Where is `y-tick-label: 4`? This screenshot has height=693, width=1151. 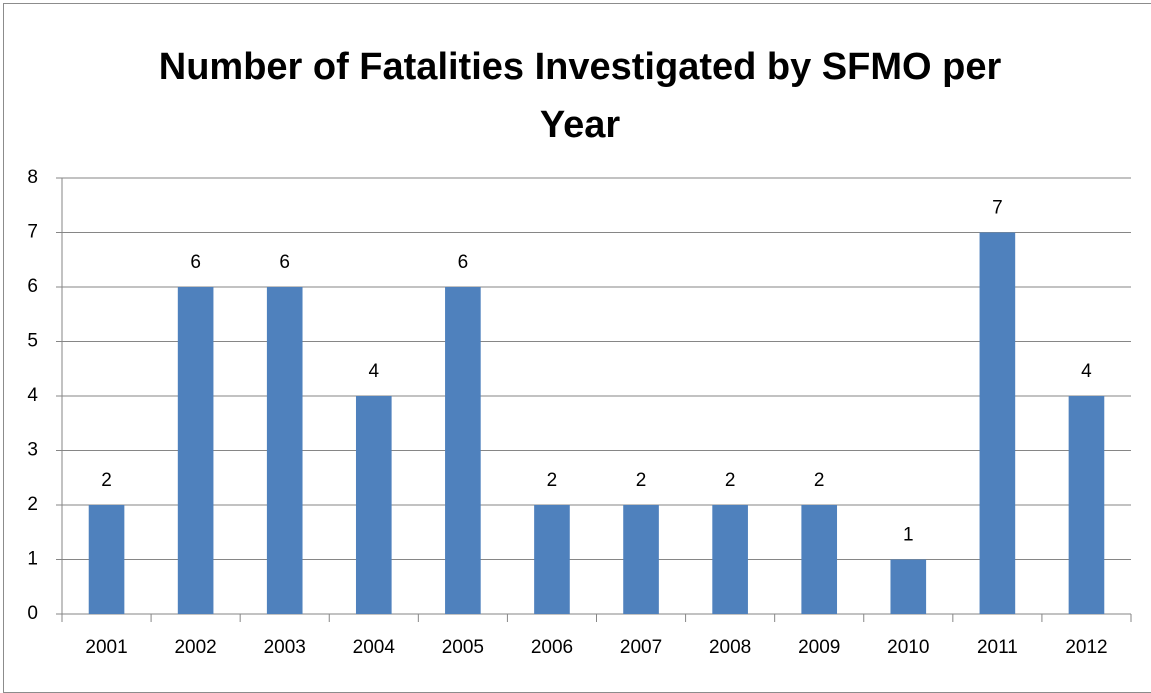 y-tick-label: 4 is located at coordinates (32, 395).